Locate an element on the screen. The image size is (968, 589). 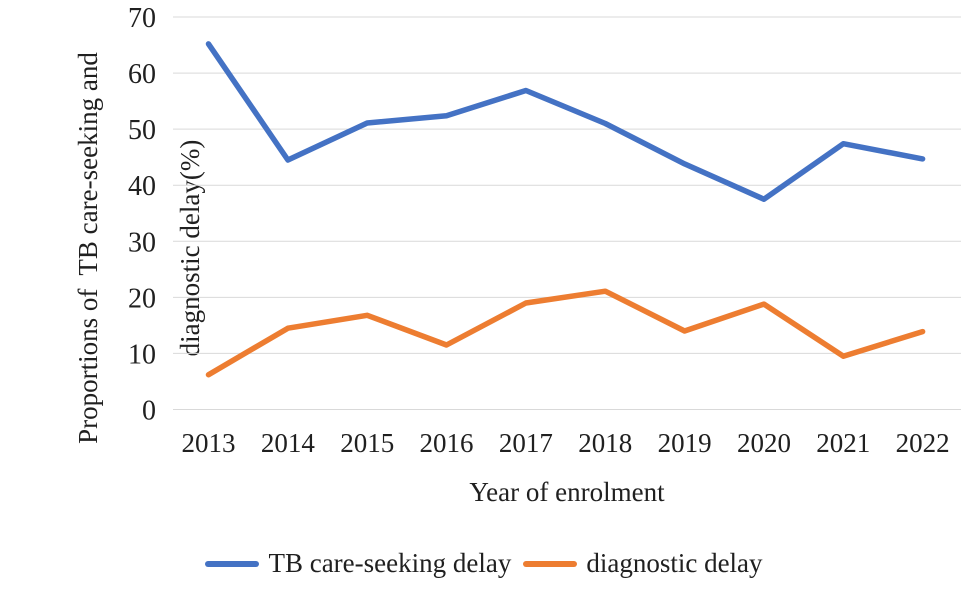
y-tick-label-60: 60 is located at coordinates (142, 74).